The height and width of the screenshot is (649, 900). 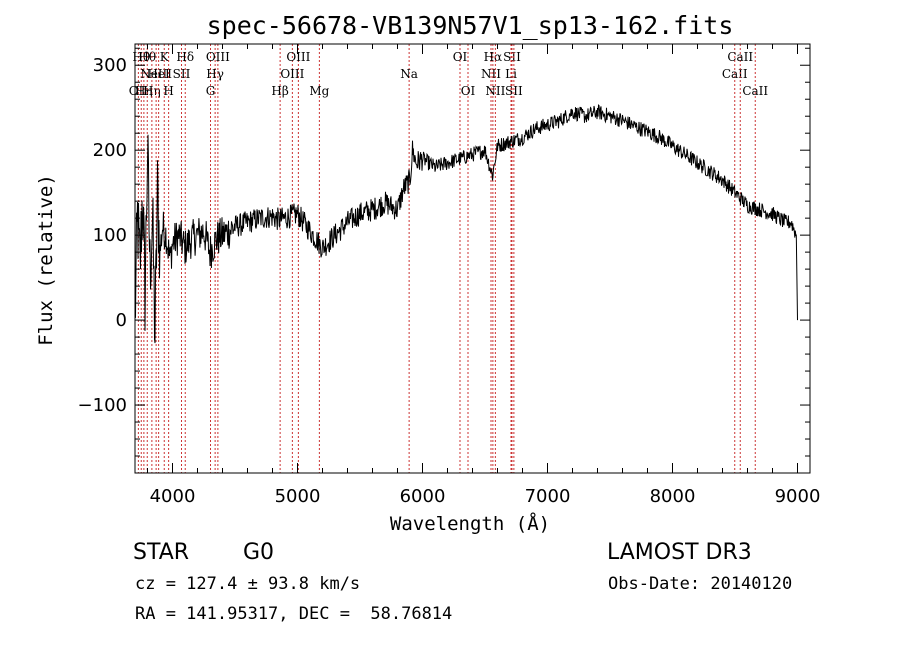 I want to click on object-class: STAR, so click(x=161, y=552).